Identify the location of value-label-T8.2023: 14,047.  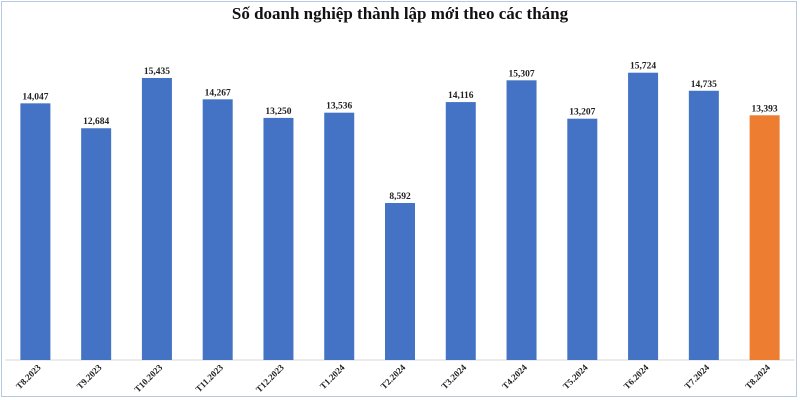
(35, 97).